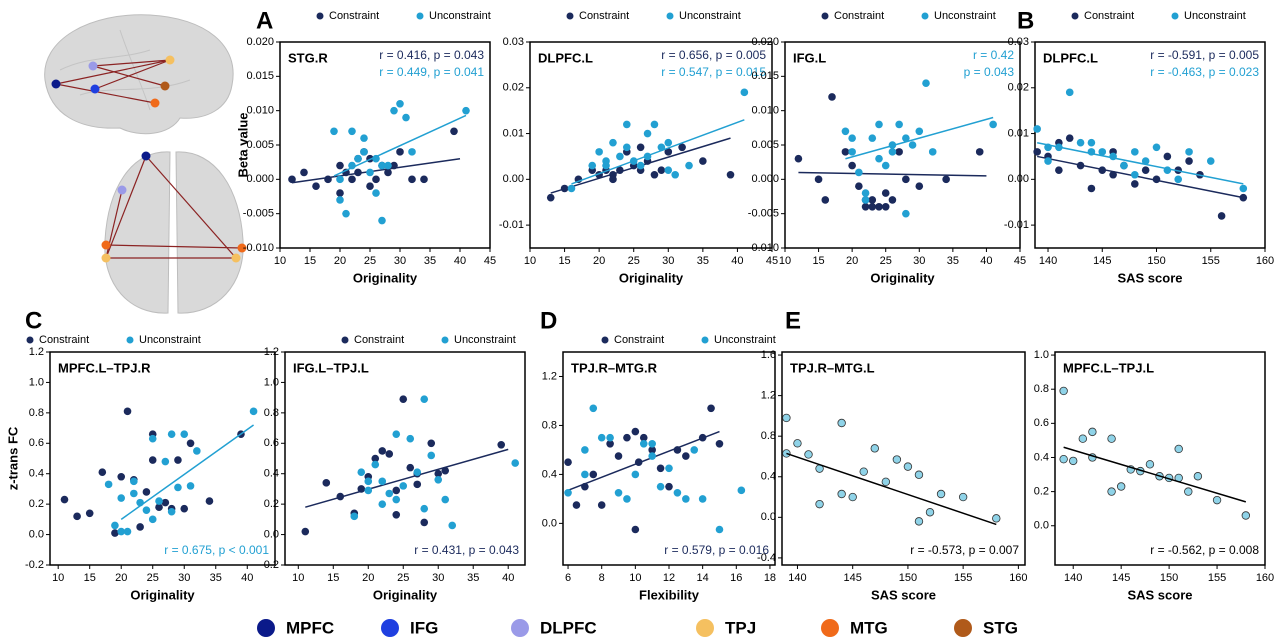  What do you see at coordinates (1041, 423) in the screenshot?
I see `y-tick-label: 0.6` at bounding box center [1041, 423].